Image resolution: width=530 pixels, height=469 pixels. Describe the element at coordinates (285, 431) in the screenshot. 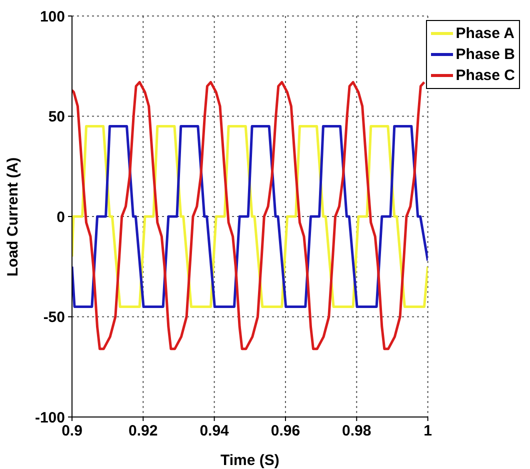

I see `x-tick-label: 0.96` at that location.